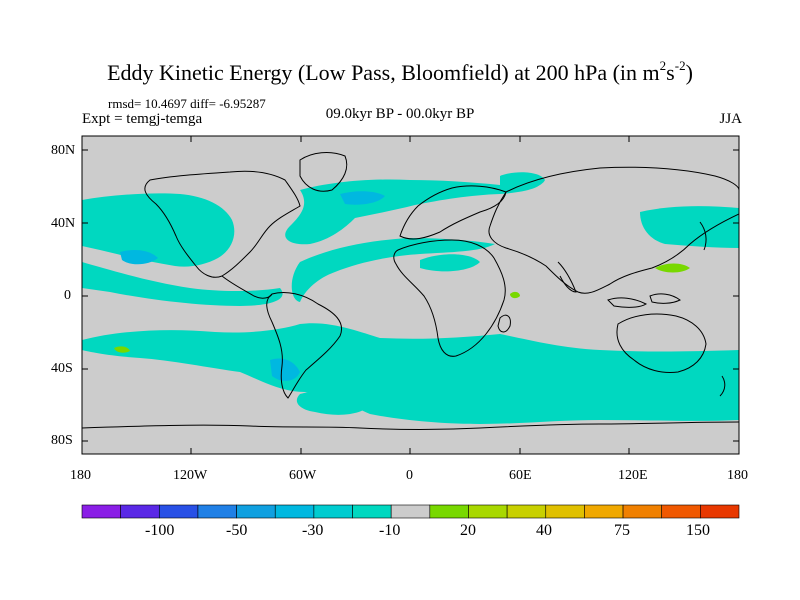 Image resolution: width=800 pixels, height=600 pixels. Describe the element at coordinates (520, 475) in the screenshot. I see `lon-tick-label: 60E` at that location.